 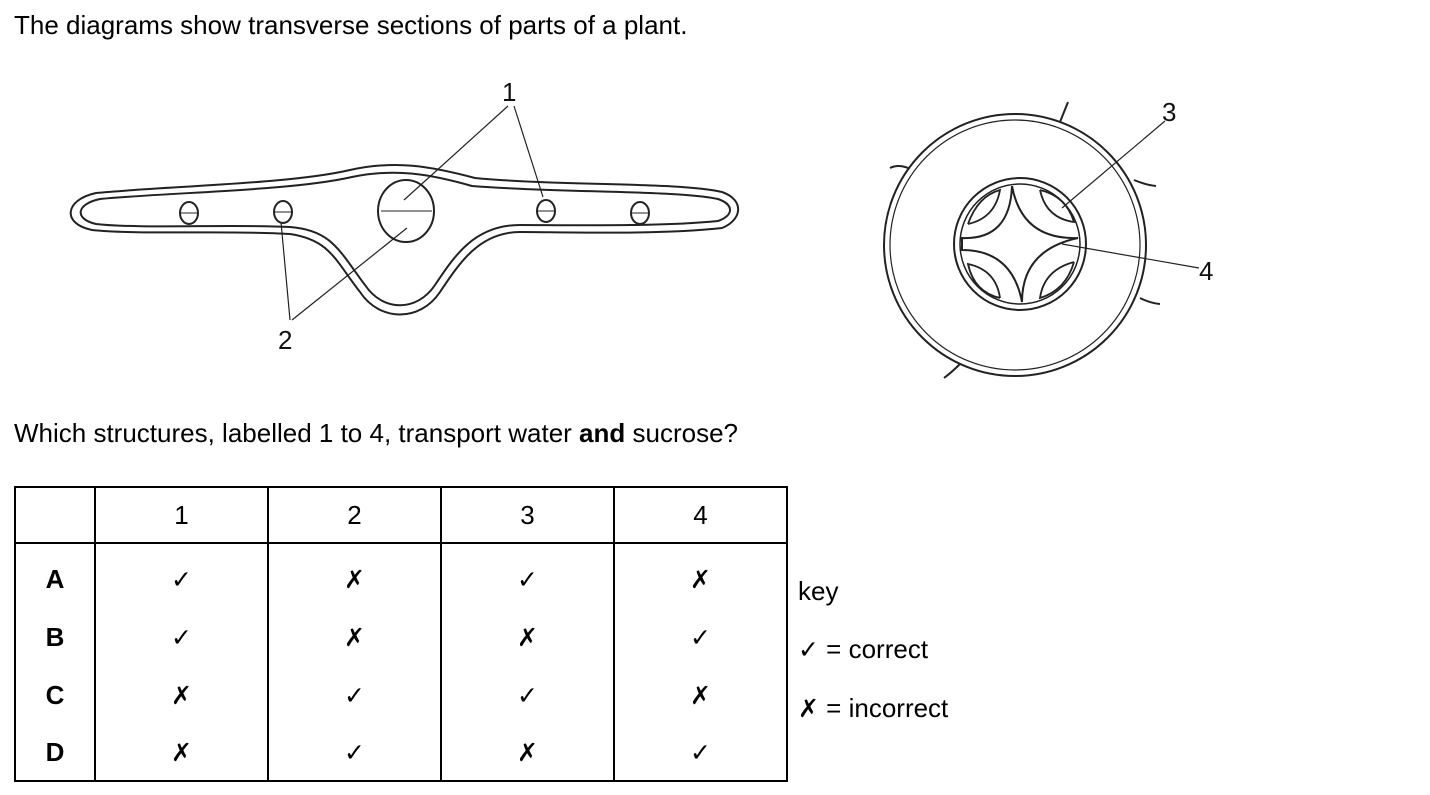 What do you see at coordinates (55, 695) in the screenshot?
I see `option-letter: C` at bounding box center [55, 695].